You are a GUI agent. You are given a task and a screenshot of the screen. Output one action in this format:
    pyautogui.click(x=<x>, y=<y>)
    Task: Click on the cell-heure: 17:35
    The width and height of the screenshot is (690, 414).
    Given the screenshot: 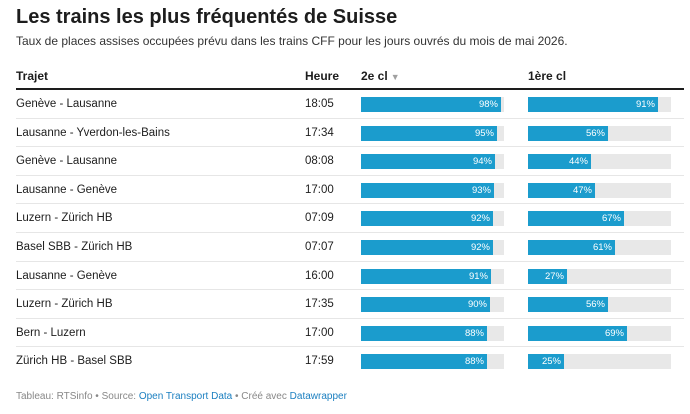 What is the action you would take?
    pyautogui.click(x=319, y=304)
    